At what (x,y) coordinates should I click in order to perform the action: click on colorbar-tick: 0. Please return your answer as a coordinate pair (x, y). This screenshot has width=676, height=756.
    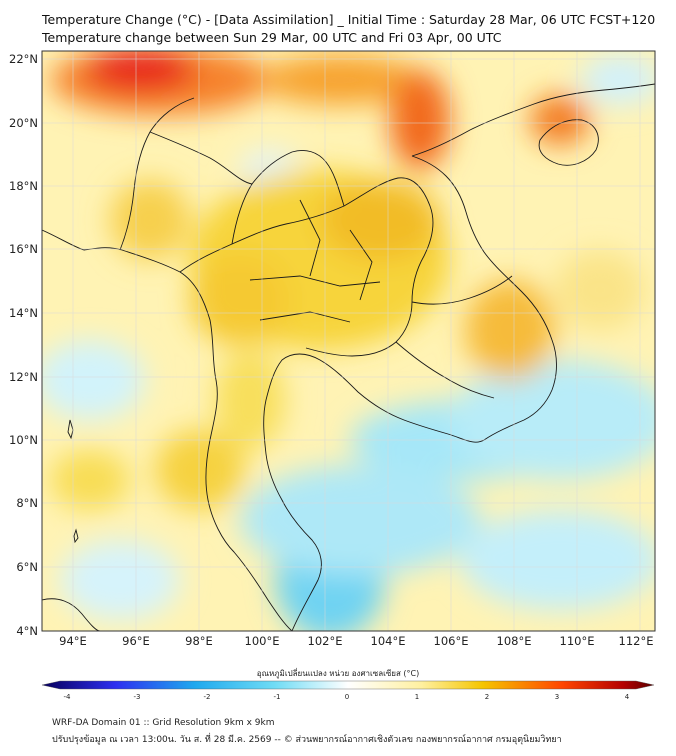
    Looking at the image, I should click on (347, 697).